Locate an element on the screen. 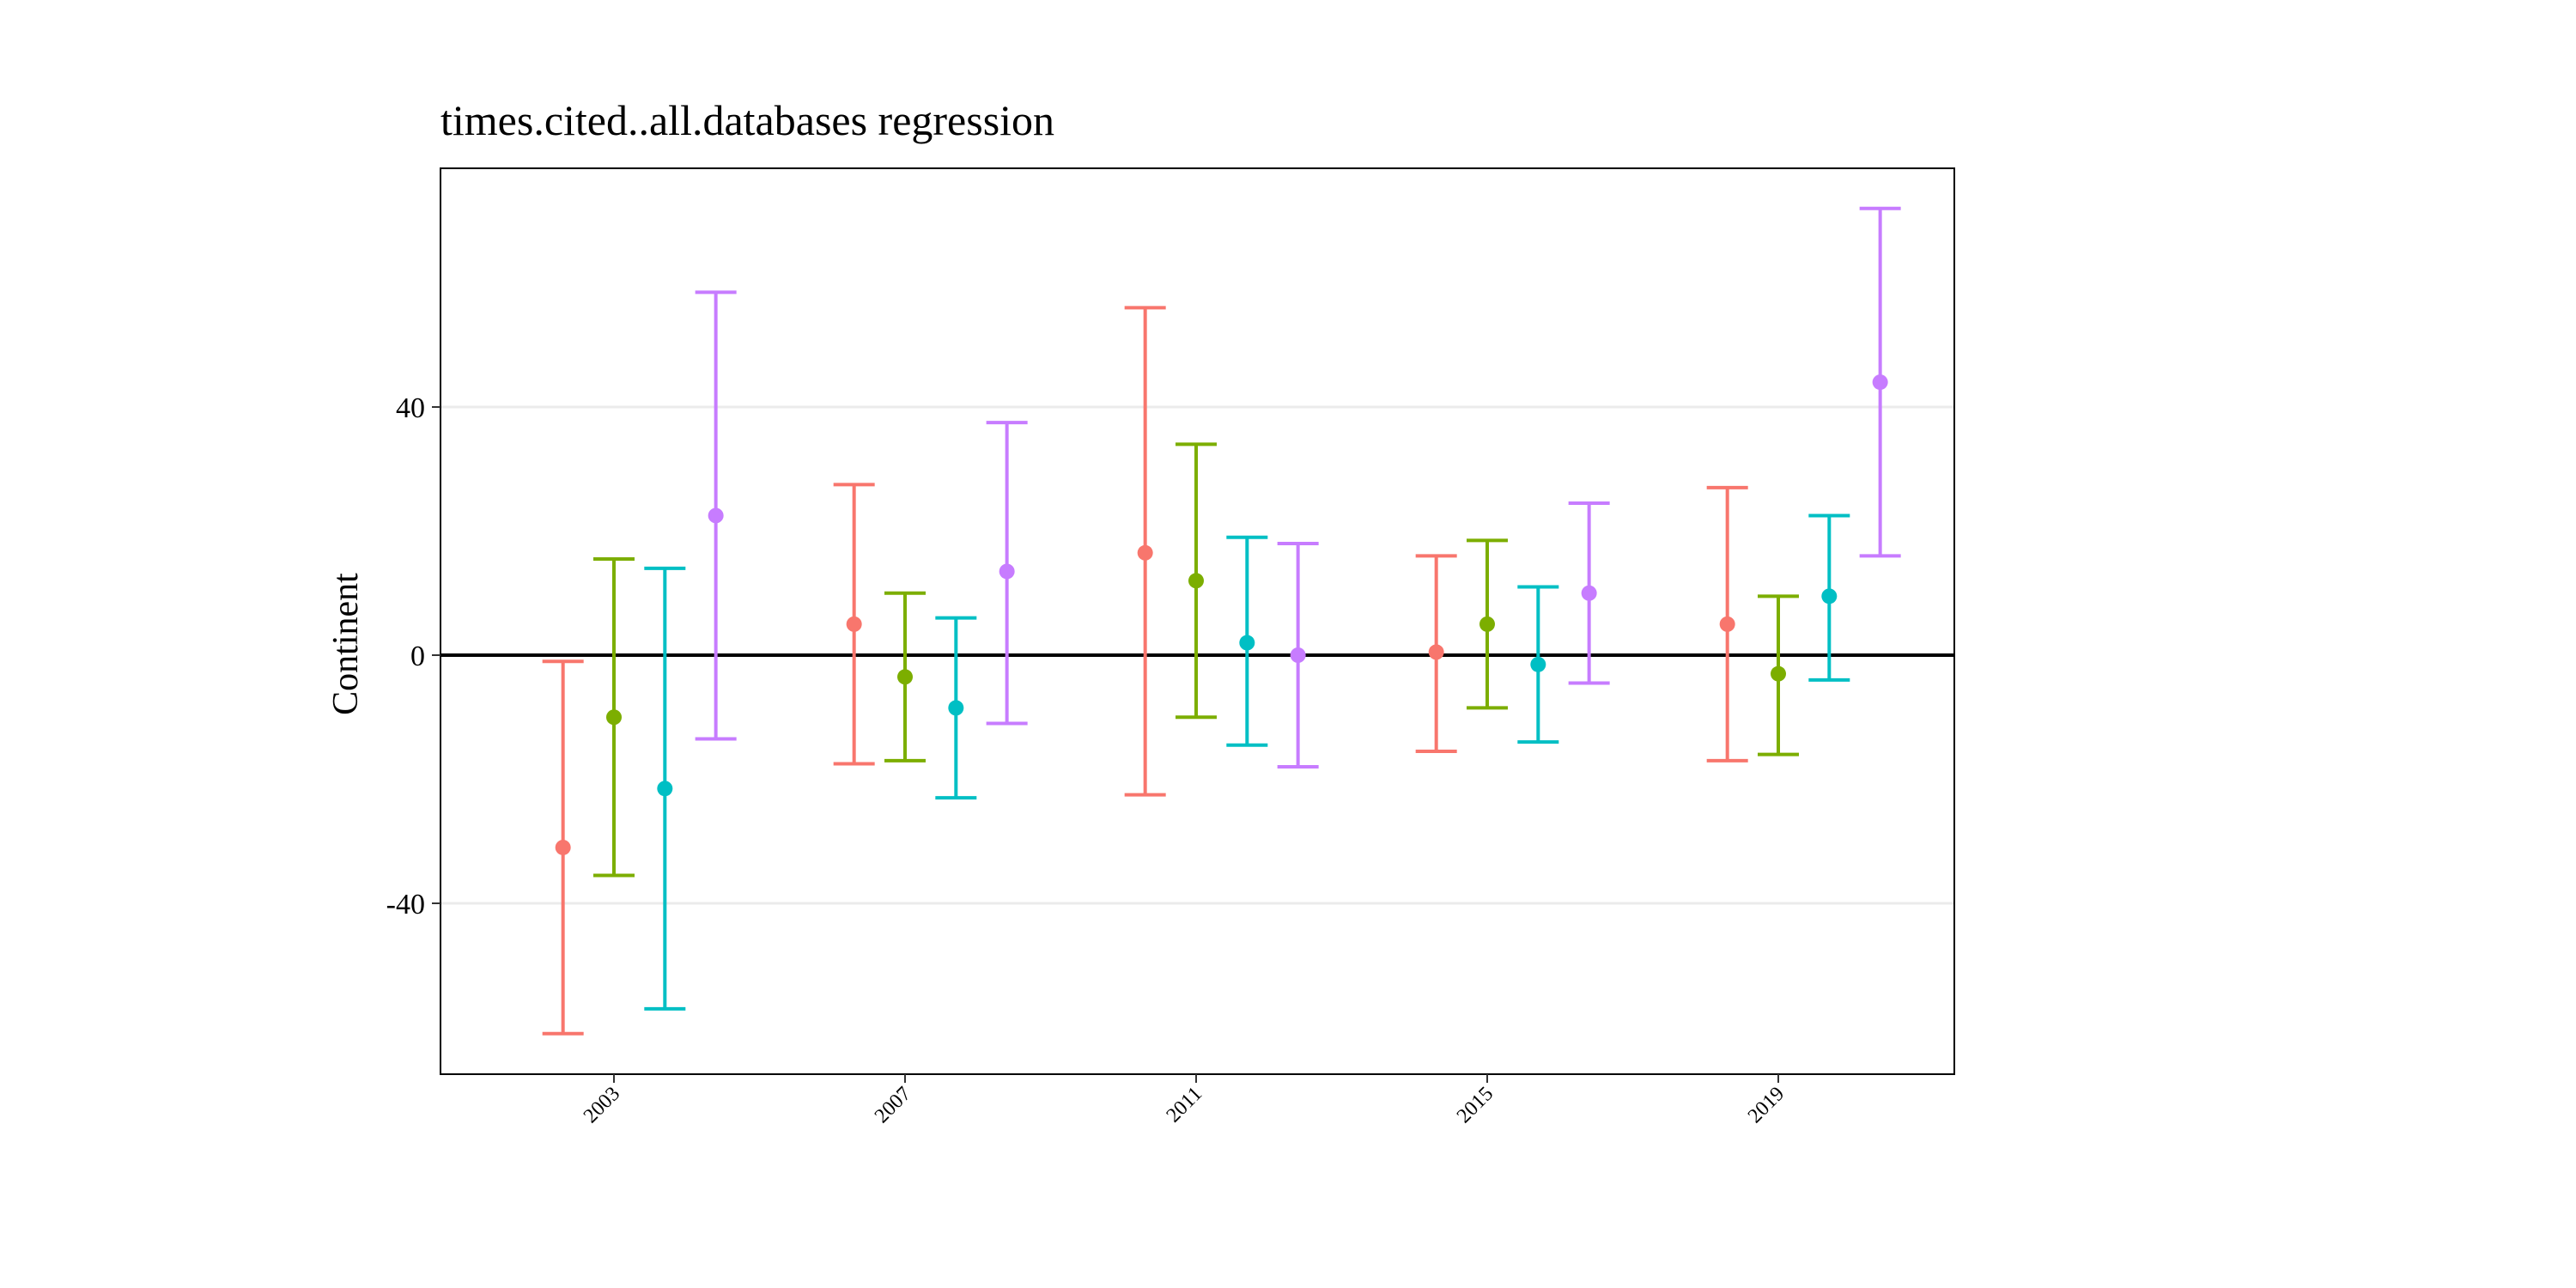 The image size is (2576, 1288). x-tick-label: 2003 is located at coordinates (602, 1105).